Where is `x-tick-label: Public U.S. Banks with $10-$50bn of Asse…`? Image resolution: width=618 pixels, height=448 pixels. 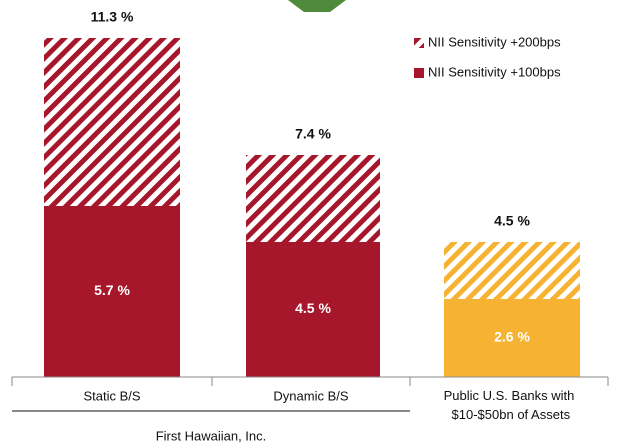
x-tick-label: Public U.S. Banks with $10-$50bn of Asse… is located at coordinates (509, 405).